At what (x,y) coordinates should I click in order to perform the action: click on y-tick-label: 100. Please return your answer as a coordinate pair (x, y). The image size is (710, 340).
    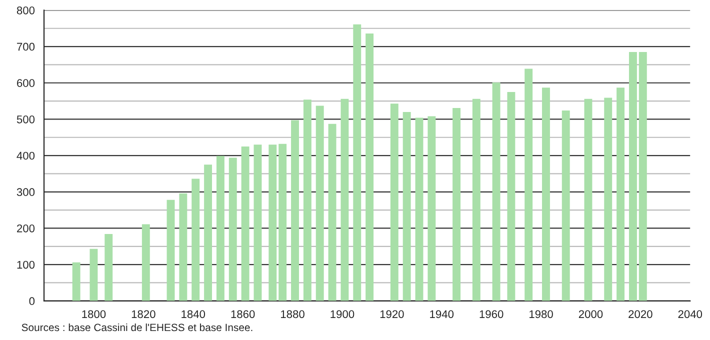
    Looking at the image, I should click on (26, 264).